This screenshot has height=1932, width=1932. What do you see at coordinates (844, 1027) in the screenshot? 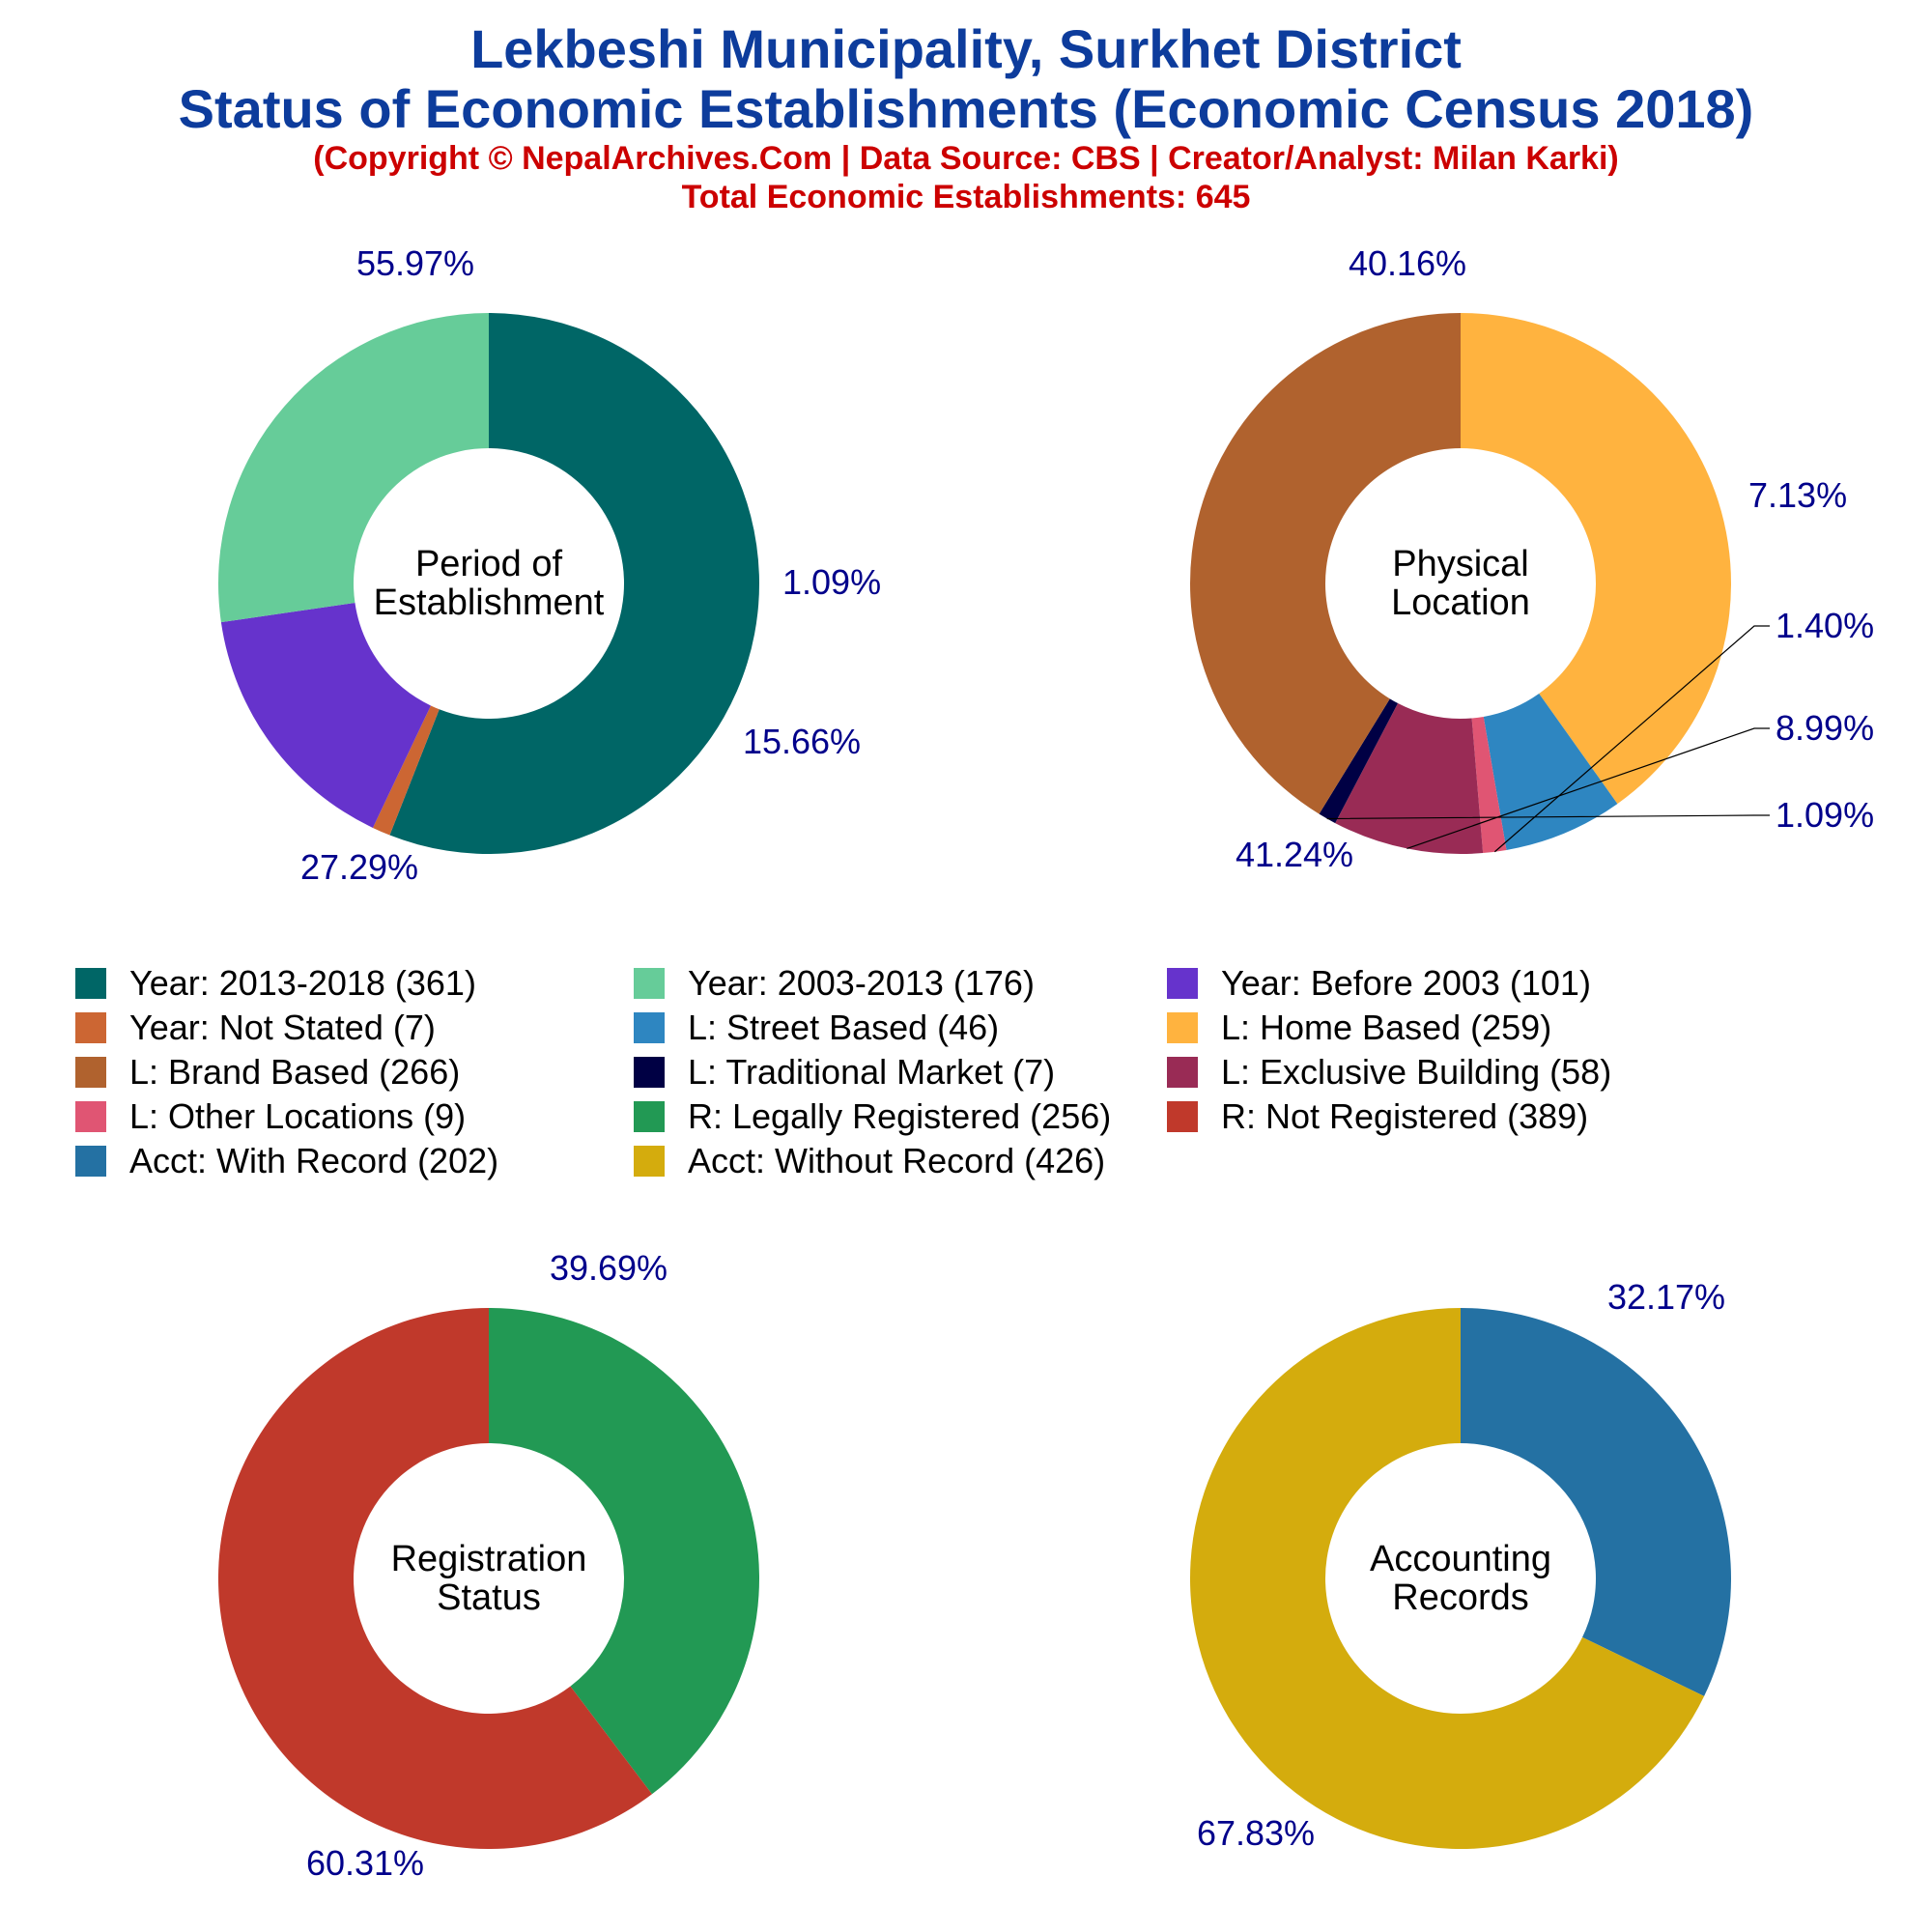
I see `legend-label: L: Street Based (46)` at bounding box center [844, 1027].